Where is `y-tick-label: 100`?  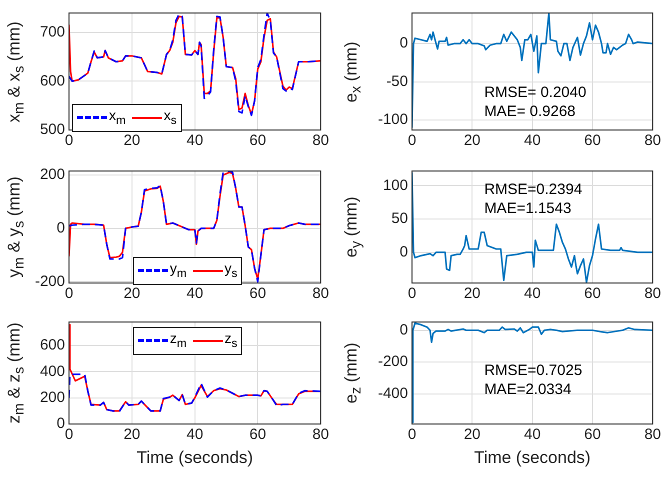 y-tick-label: 100 is located at coordinates (395, 185).